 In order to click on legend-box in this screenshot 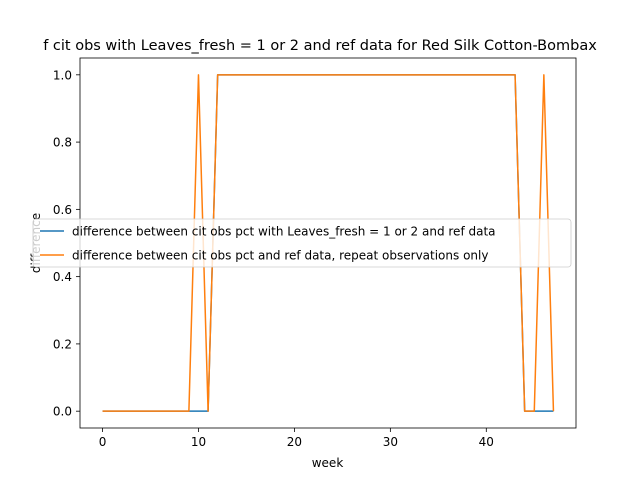, I will do `click(302, 243)`.